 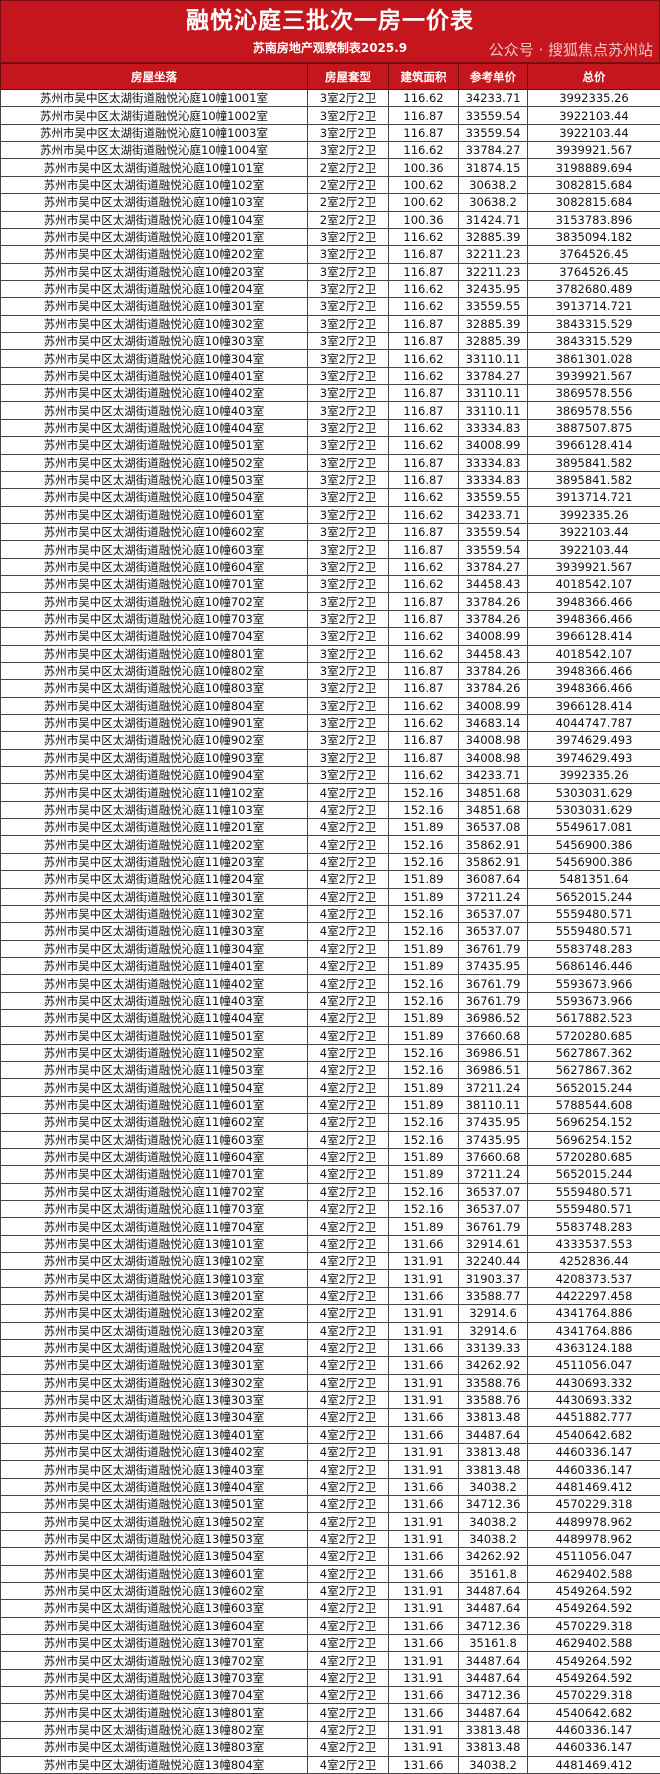 What do you see at coordinates (154, 861) in the screenshot?
I see `cell-location: 苏州市吴中区太湖街道融悦沁庭11幢203室` at bounding box center [154, 861].